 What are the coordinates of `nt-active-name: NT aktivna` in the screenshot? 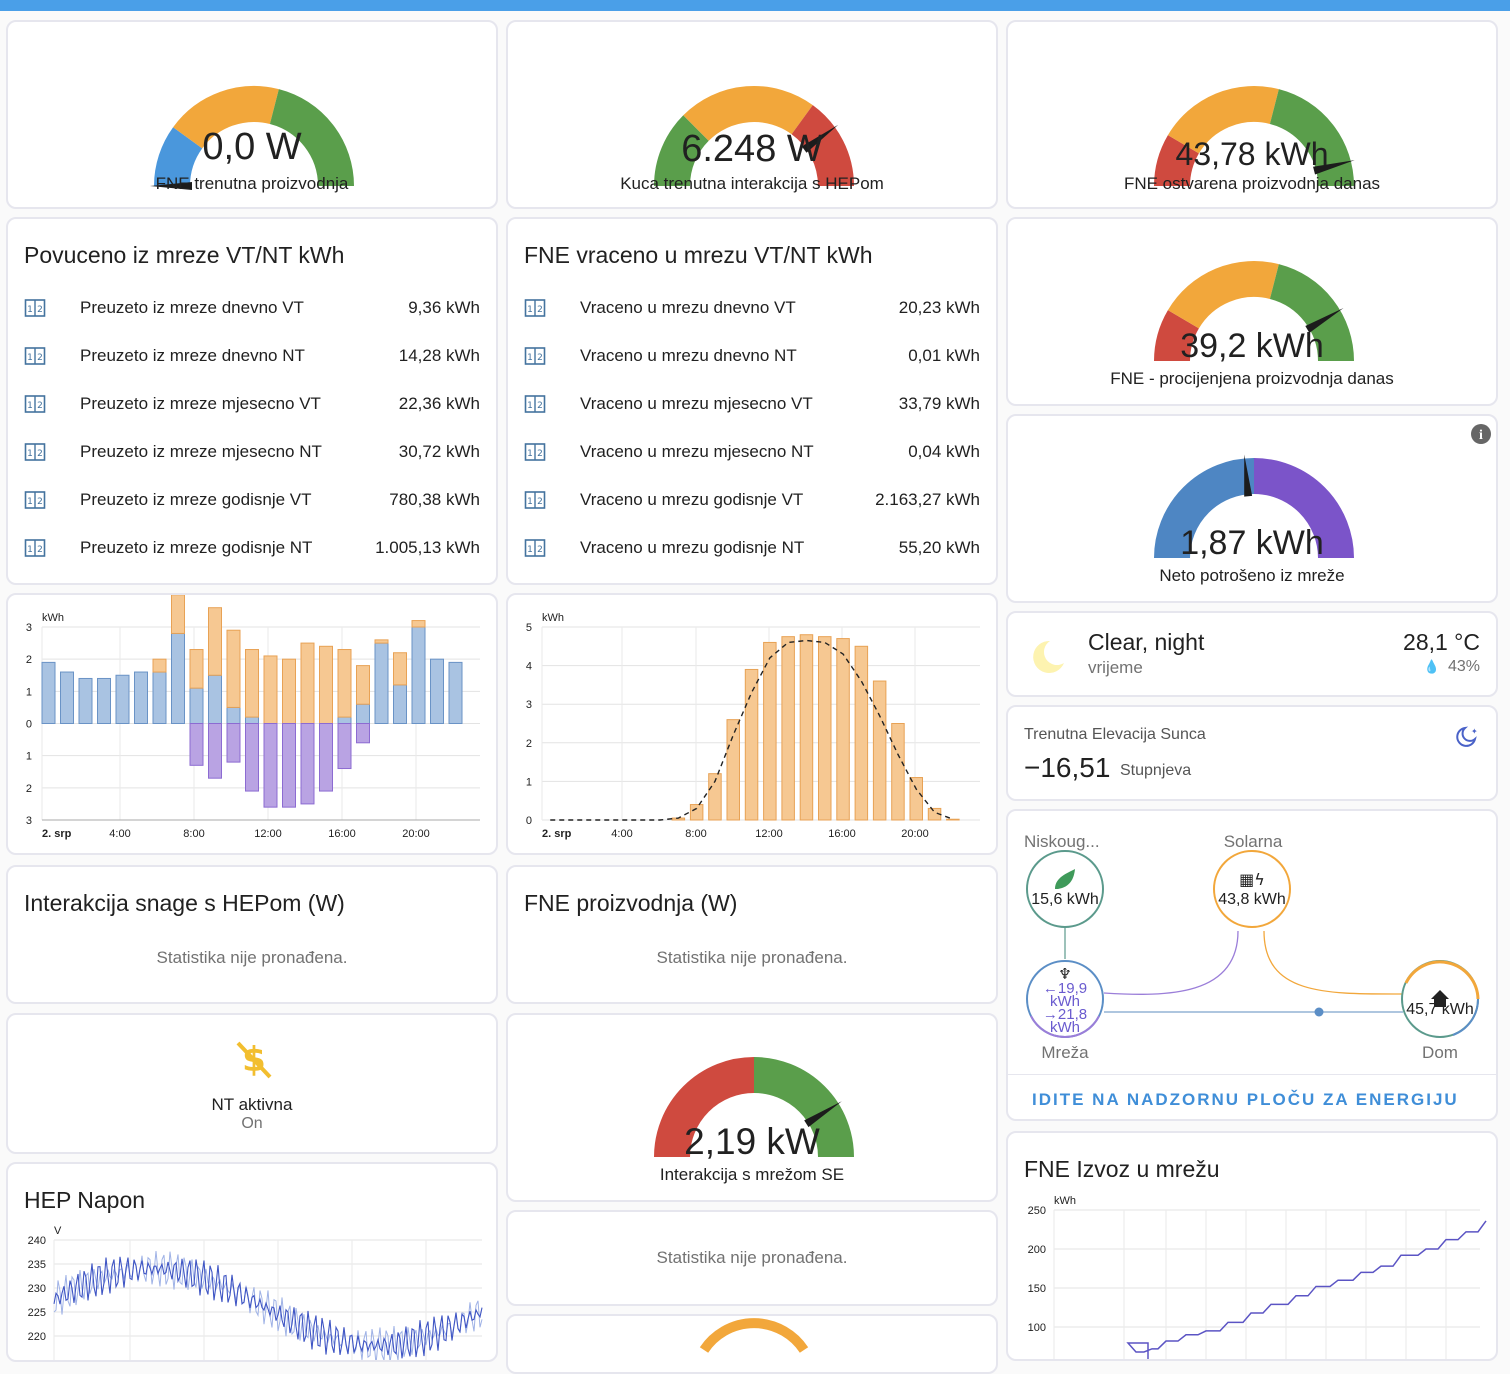 It's located at (252, 1104).